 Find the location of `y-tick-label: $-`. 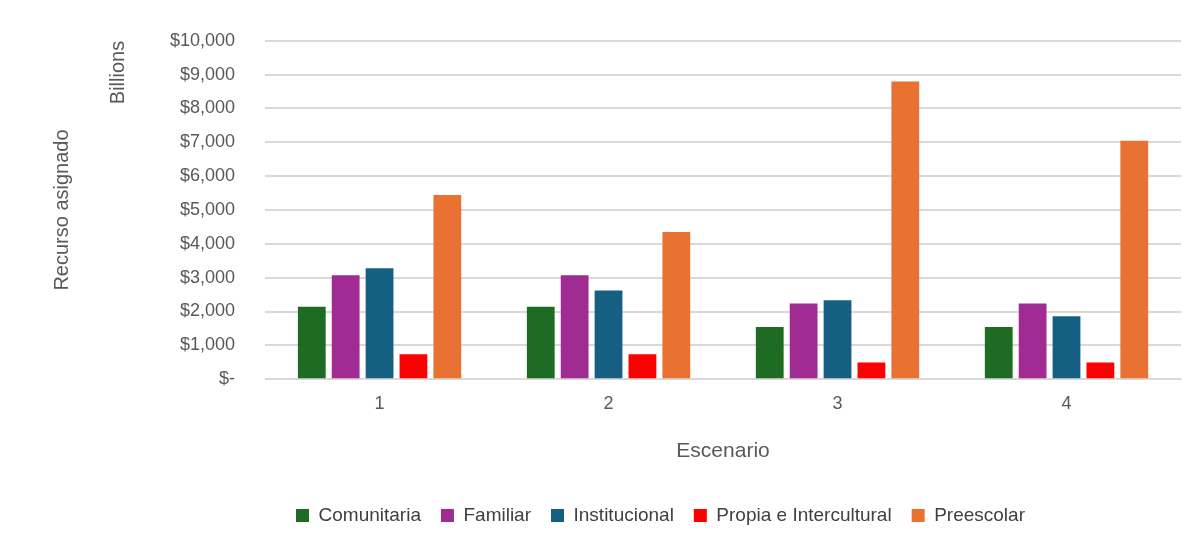

y-tick-label: $- is located at coordinates (227, 378).